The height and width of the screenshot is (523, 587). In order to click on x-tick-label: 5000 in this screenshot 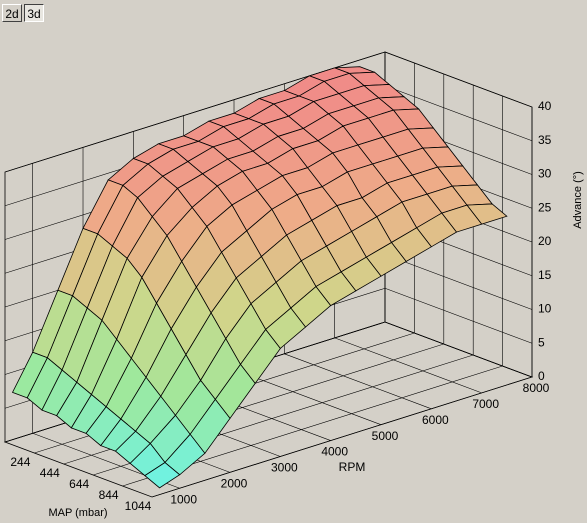, I will do `click(385, 436)`.